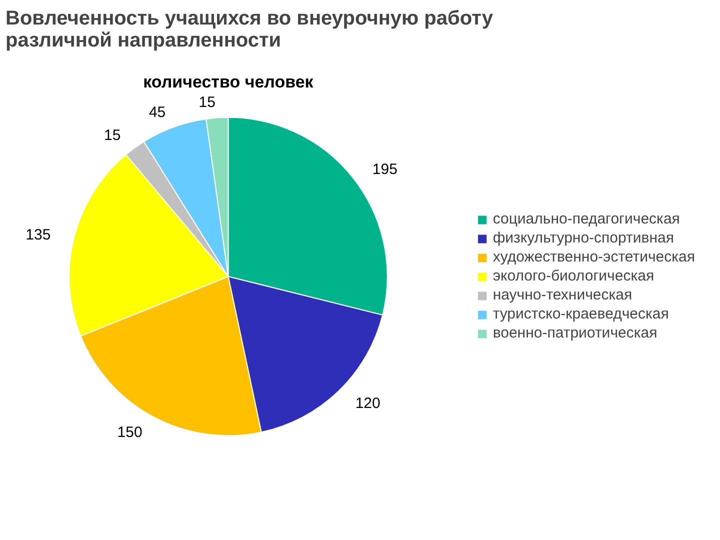 The width and height of the screenshot is (720, 540). What do you see at coordinates (583, 238) in the screenshot?
I see `legend-label: физкультурно-спортивная` at bounding box center [583, 238].